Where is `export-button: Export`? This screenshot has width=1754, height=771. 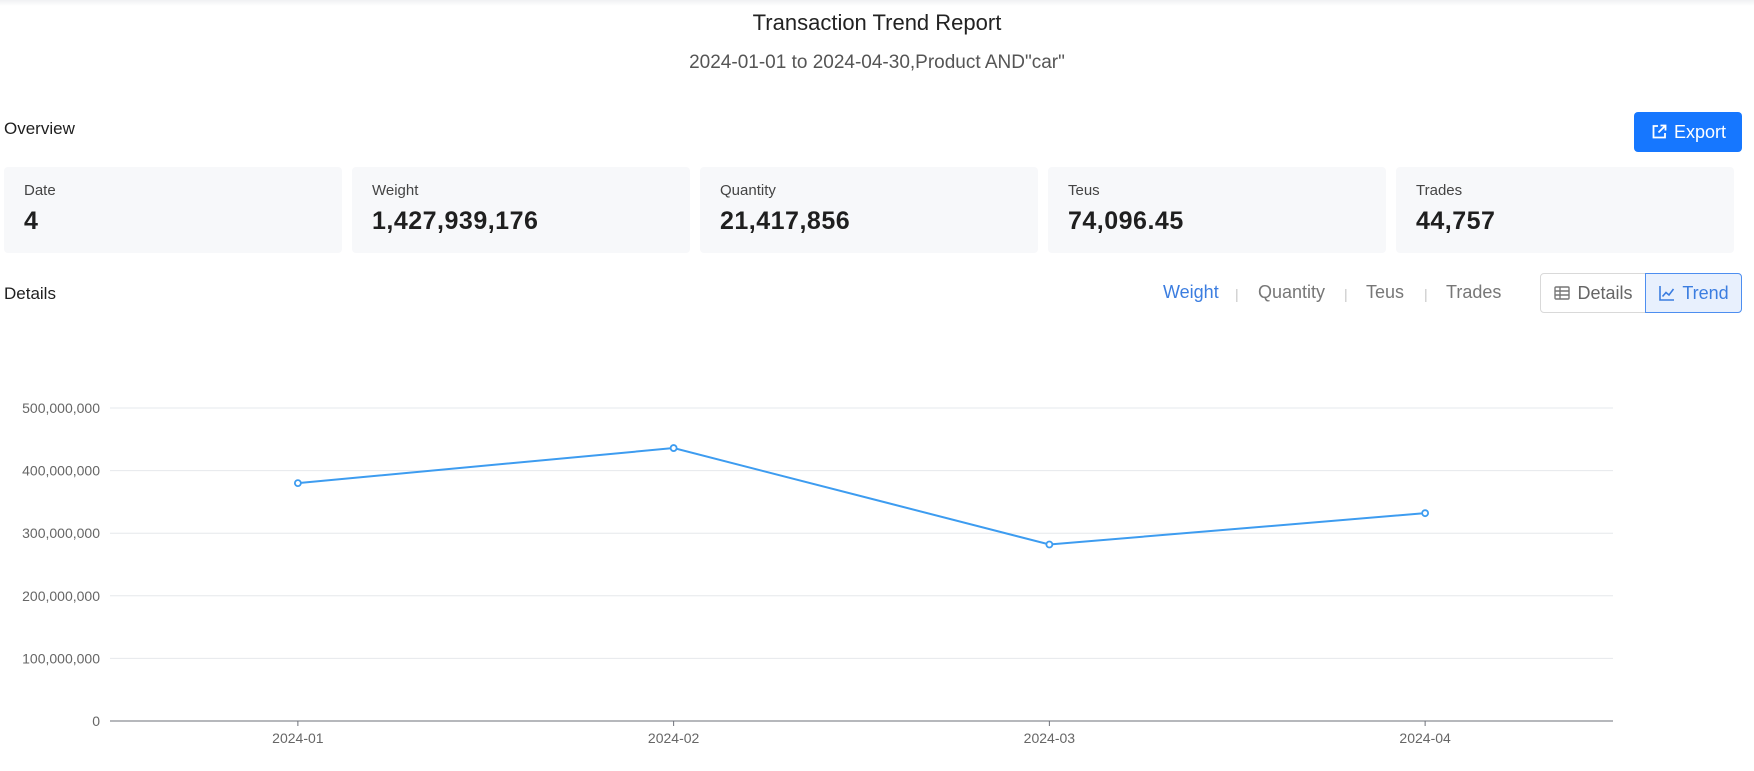 export-button: Export is located at coordinates (1688, 132).